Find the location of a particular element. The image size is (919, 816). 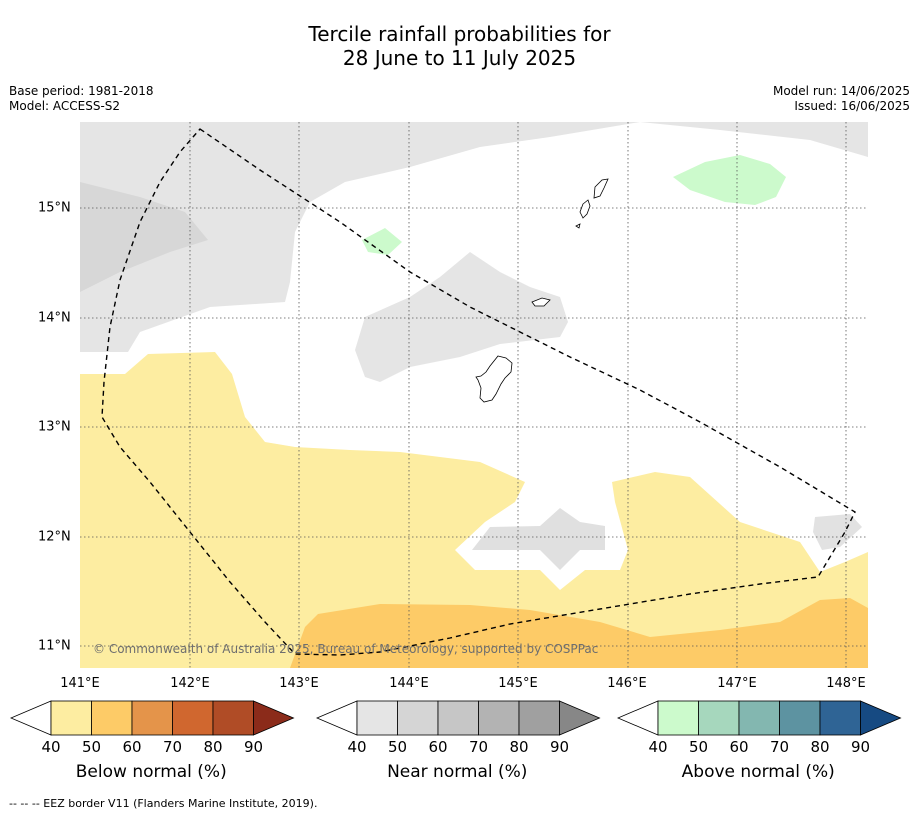

near-normal-region-center is located at coordinates (461, 317).